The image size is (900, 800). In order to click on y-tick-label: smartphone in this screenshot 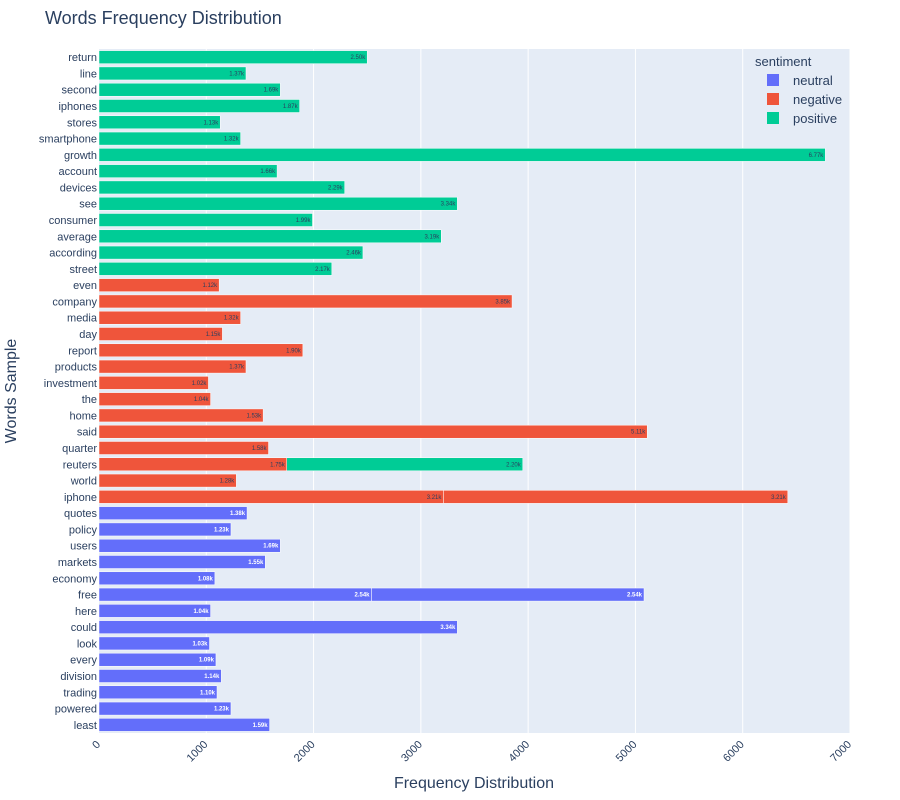, I will do `click(68, 140)`.